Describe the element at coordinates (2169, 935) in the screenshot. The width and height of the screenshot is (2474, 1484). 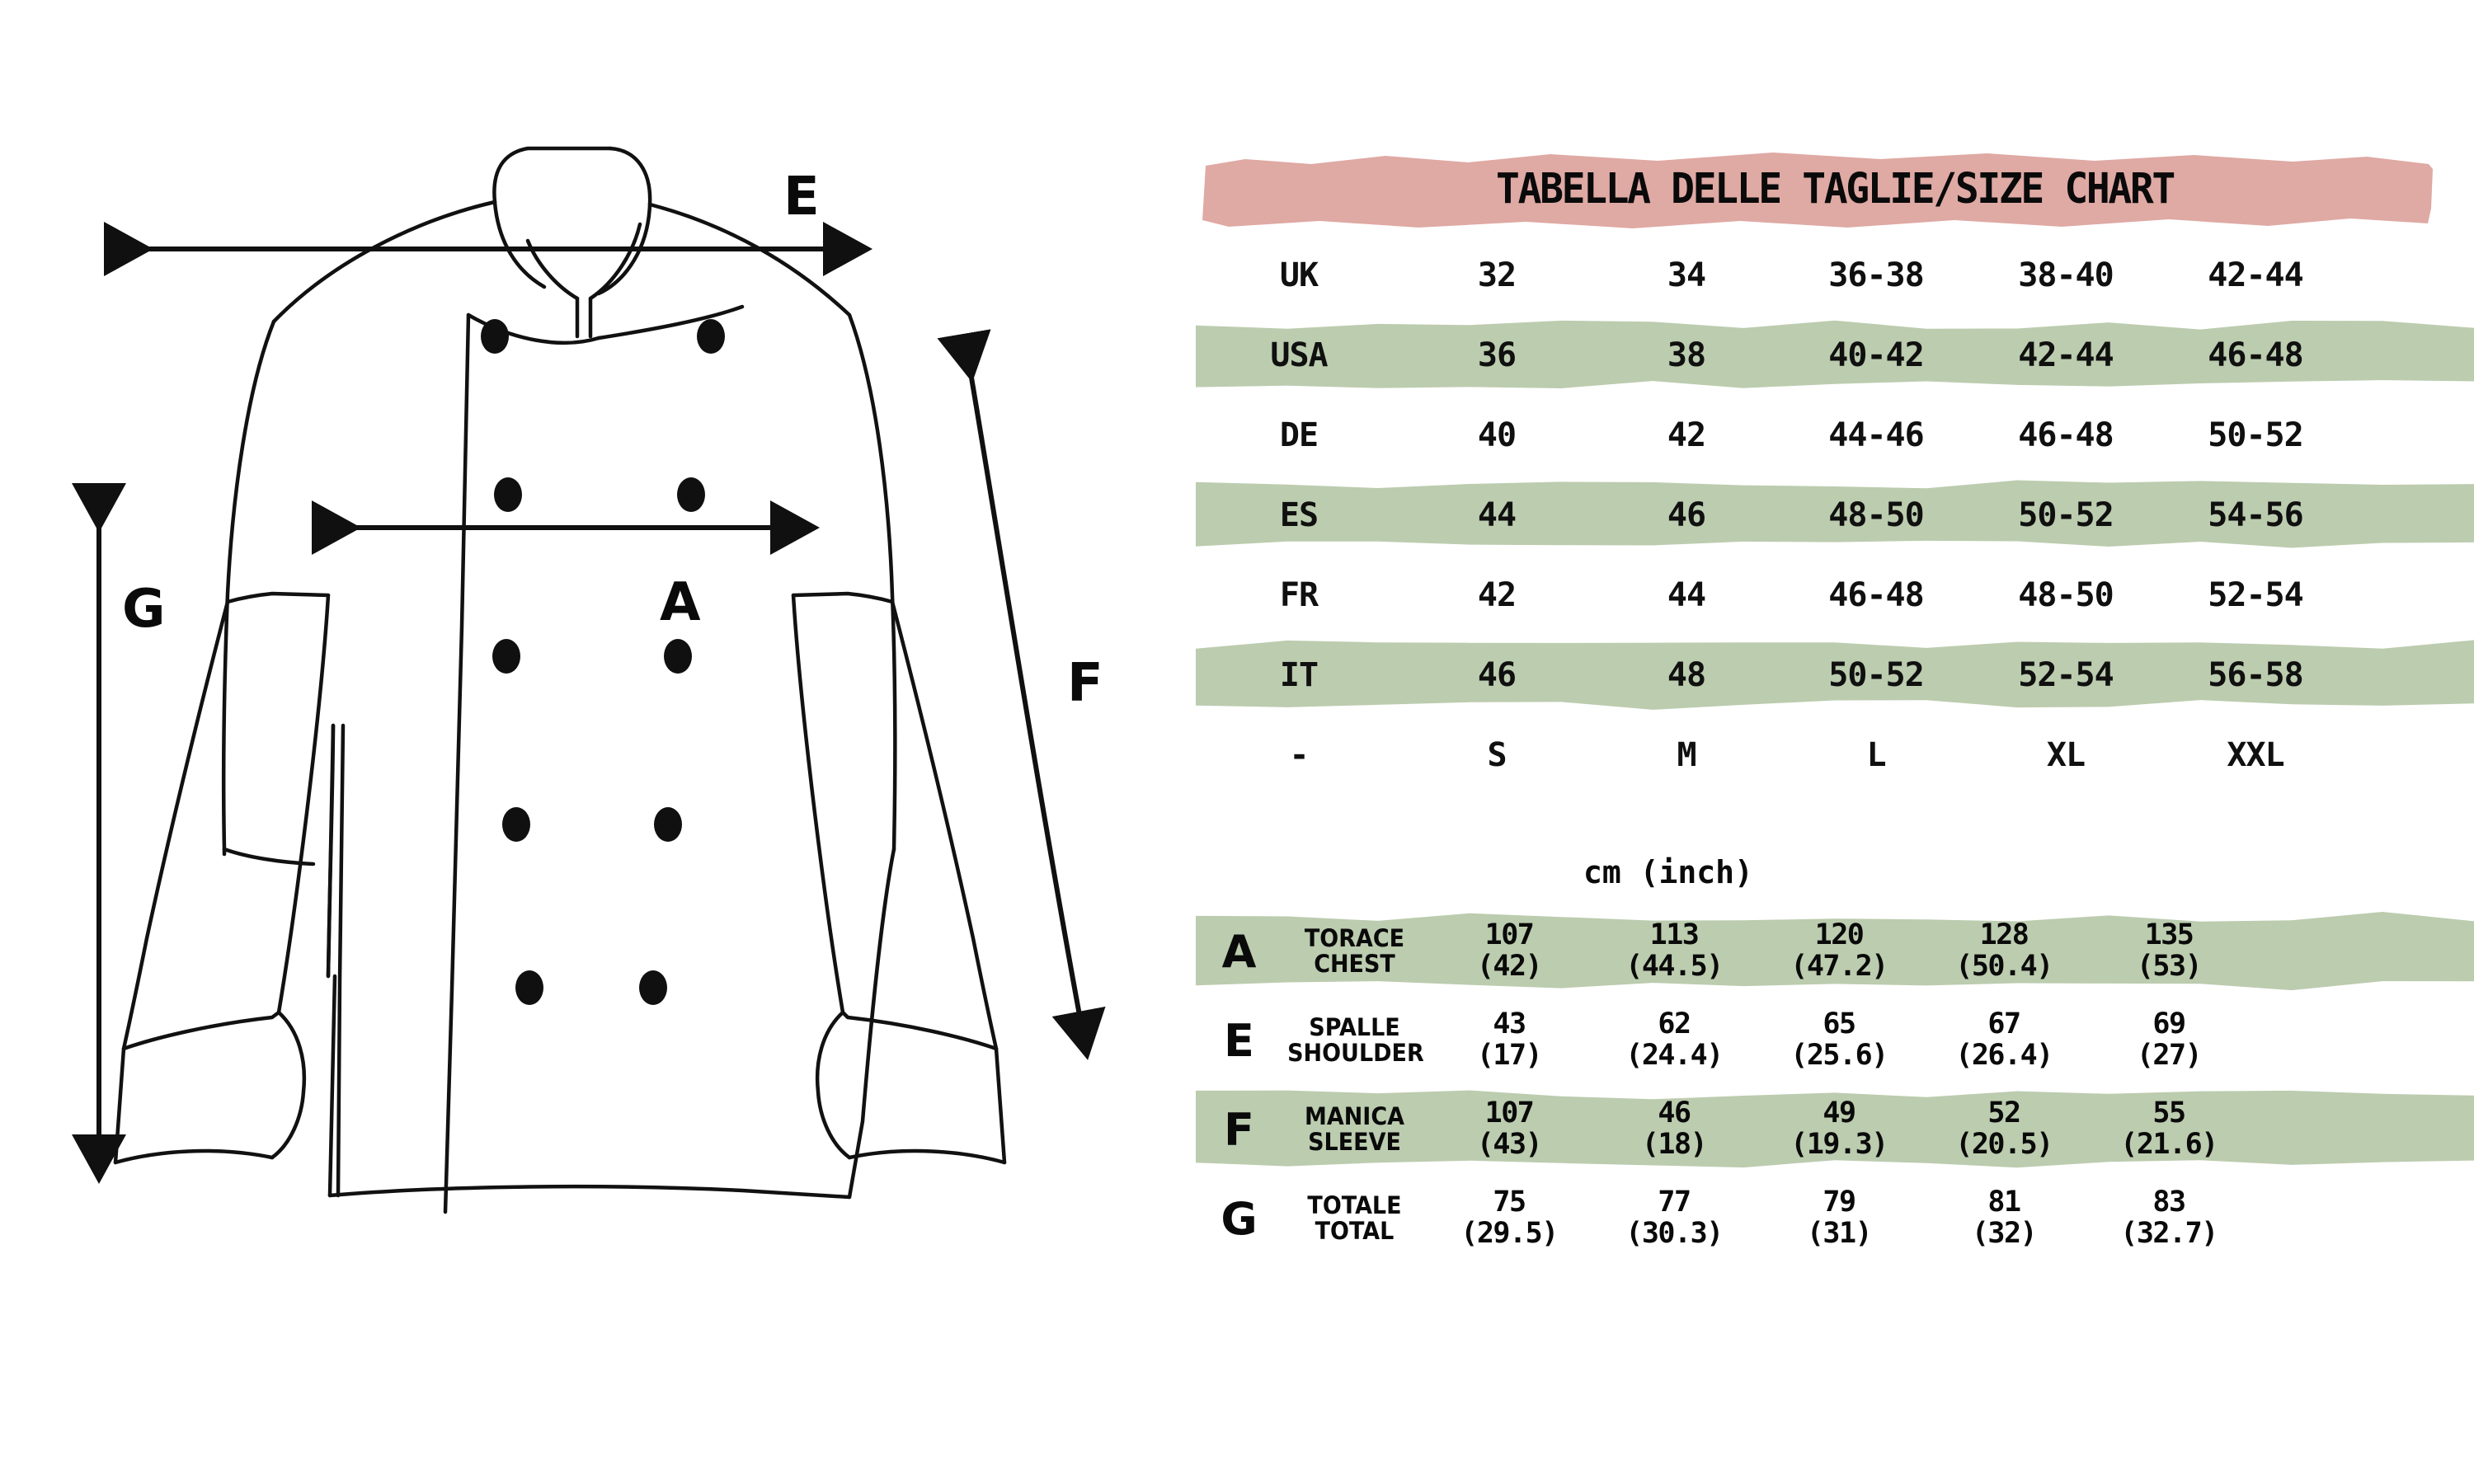
I see `measure-value-cm: 135` at that location.